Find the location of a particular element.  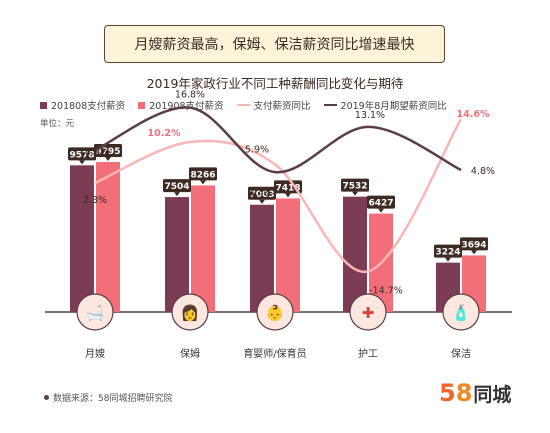

chart-title: 2019年家政行业不同工种薪酬同比变化与期待 is located at coordinates (275, 83).